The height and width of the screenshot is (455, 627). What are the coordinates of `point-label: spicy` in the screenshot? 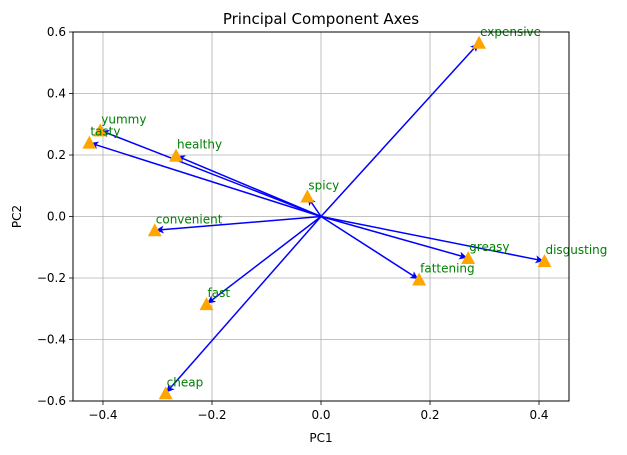 It's located at (323, 186).